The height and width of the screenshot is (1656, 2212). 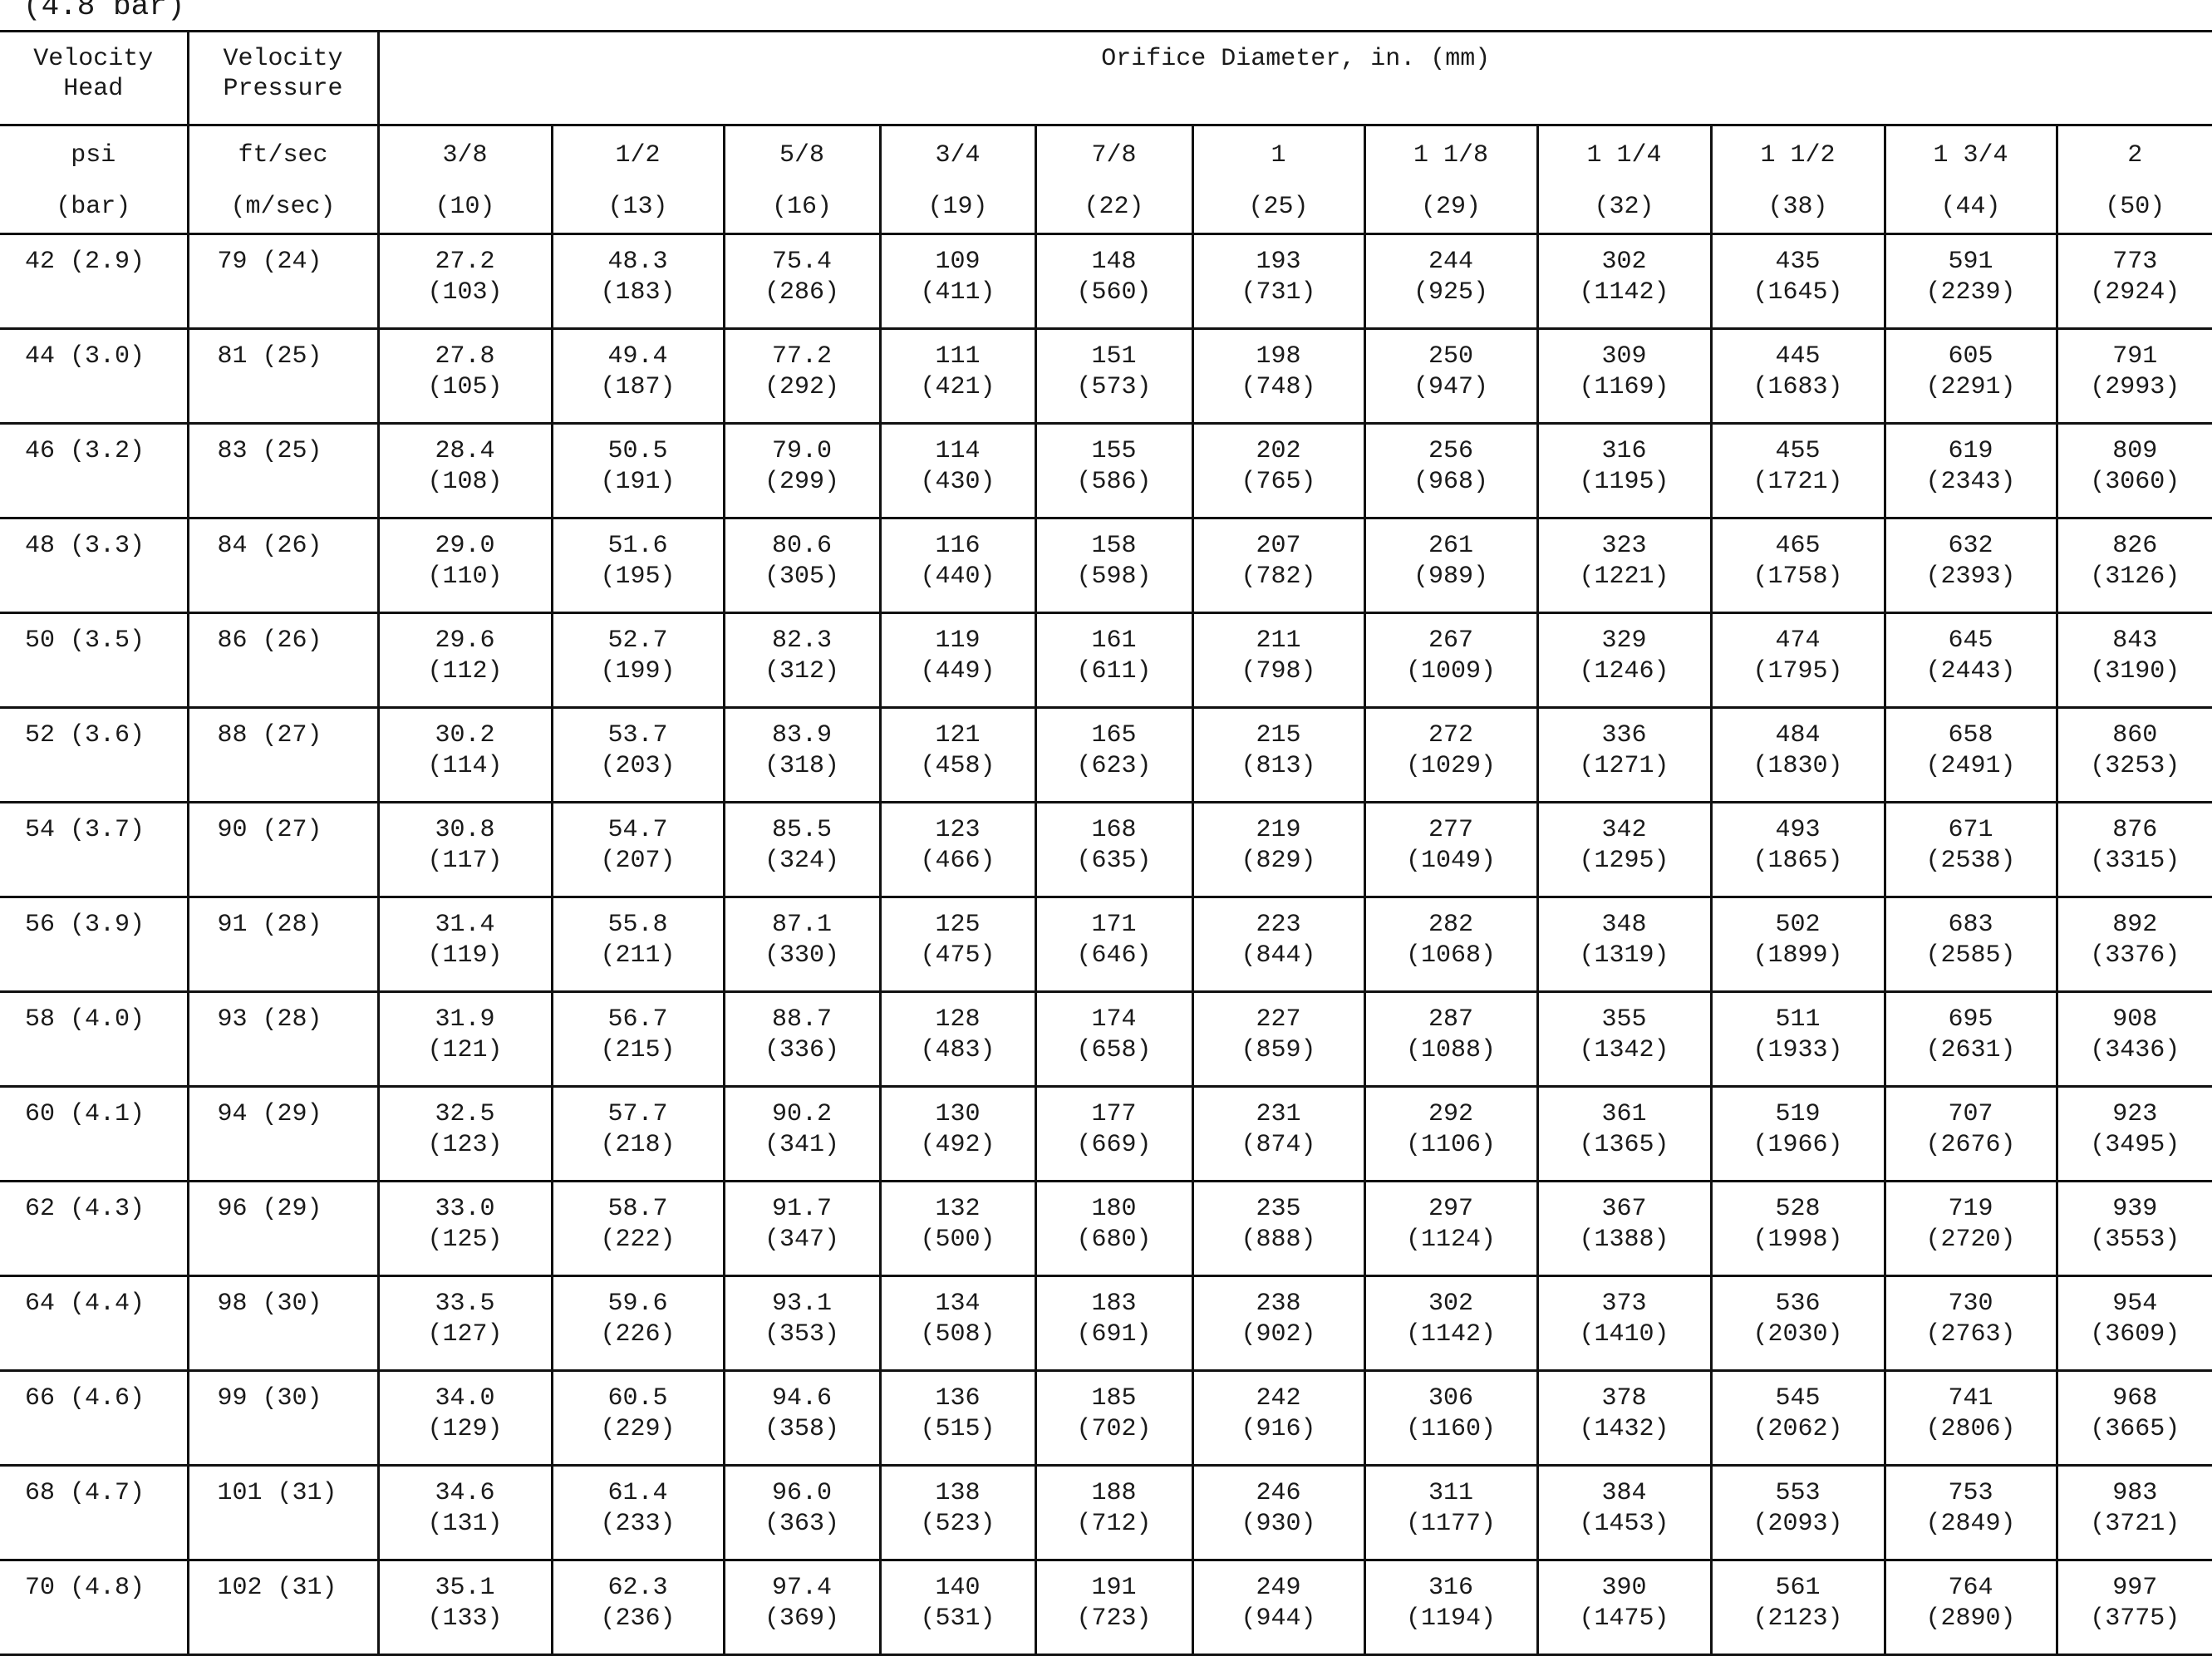 What do you see at coordinates (1624, 179) in the screenshot?
I see `diameter-header: 1 1/4(32)` at bounding box center [1624, 179].